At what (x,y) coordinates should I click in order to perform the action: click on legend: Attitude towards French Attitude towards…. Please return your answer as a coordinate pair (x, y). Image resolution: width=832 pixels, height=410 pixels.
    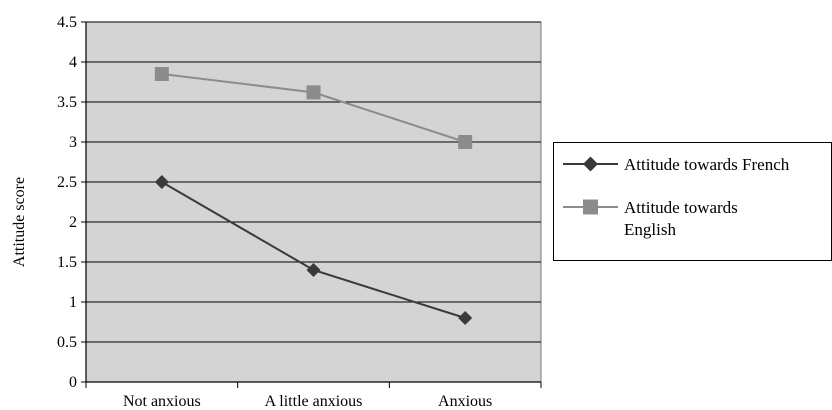
    Looking at the image, I should click on (692, 201).